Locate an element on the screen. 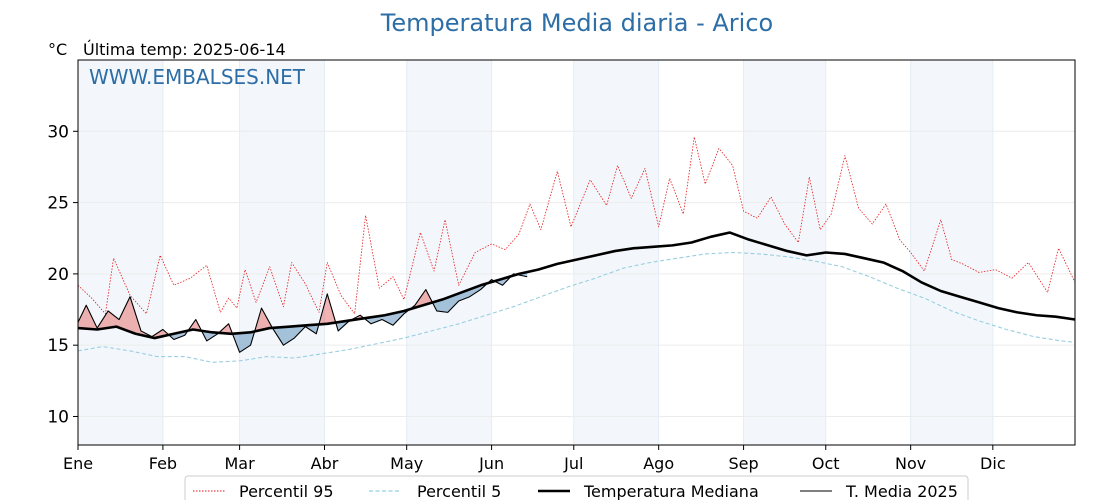 The height and width of the screenshot is (504, 1120). legend-label-mediana: Temperatura Mediana is located at coordinates (671, 491).